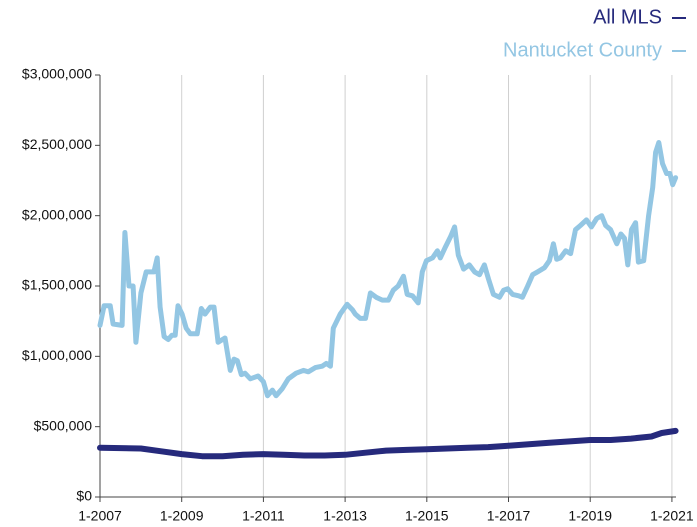 Image resolution: width=697 pixels, height=527 pixels. What do you see at coordinates (57, 74) in the screenshot?
I see `y-tick-label: $3,000,000` at bounding box center [57, 74].